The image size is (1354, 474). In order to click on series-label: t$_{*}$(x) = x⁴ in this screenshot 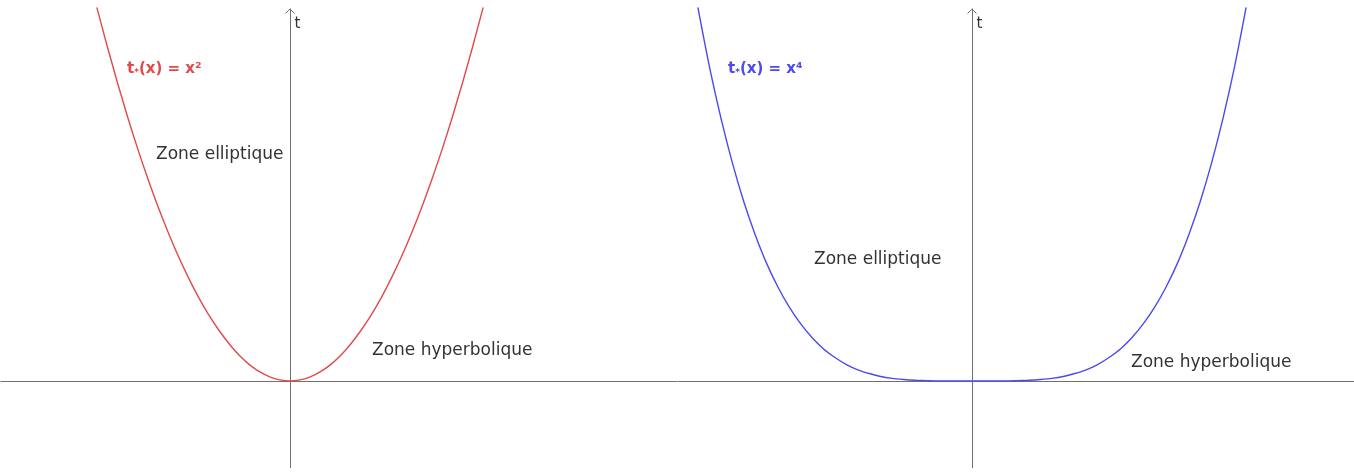, I will do `click(765, 68)`.